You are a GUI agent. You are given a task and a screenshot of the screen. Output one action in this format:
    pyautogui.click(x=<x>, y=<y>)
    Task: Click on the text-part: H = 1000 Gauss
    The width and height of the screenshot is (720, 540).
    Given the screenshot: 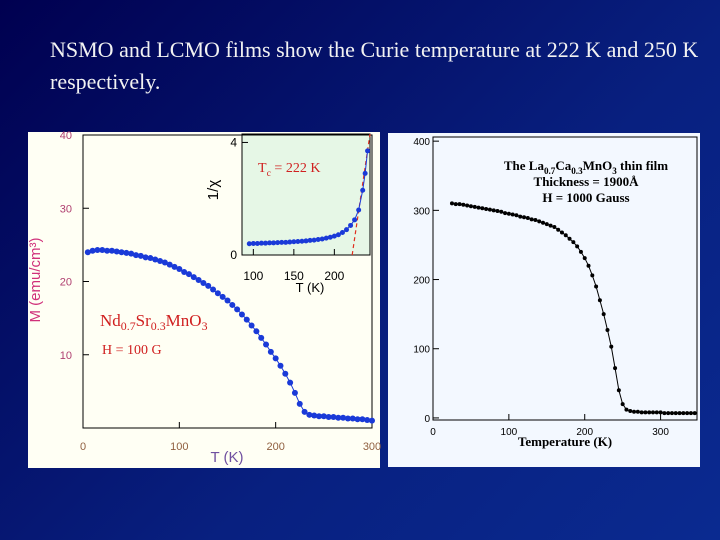 What is the action you would take?
    pyautogui.click(x=585, y=197)
    